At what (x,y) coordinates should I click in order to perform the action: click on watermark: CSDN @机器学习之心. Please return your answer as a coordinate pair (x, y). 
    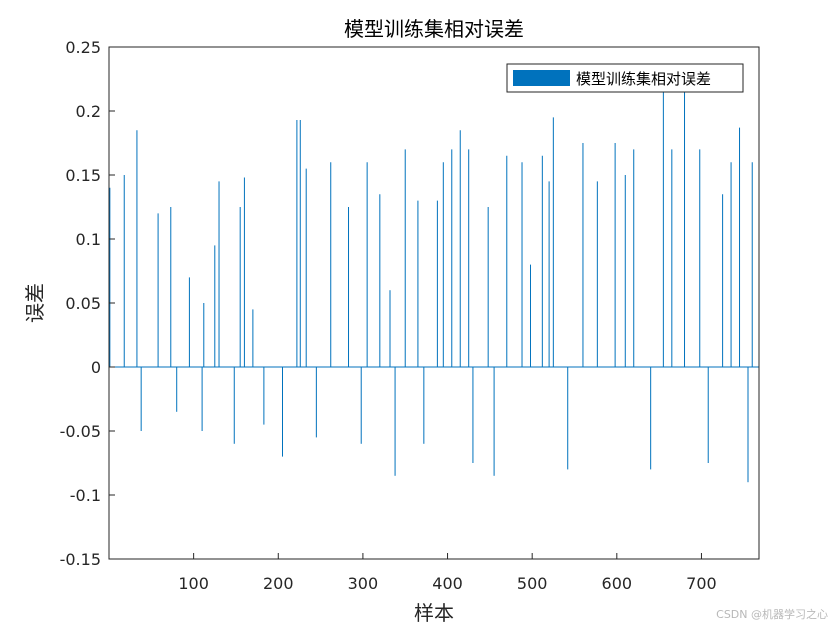
    Looking at the image, I should click on (772, 614).